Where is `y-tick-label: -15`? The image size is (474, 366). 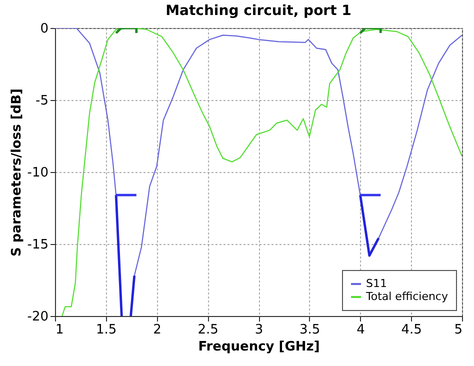
y-tick-label: -15 is located at coordinates (37, 245).